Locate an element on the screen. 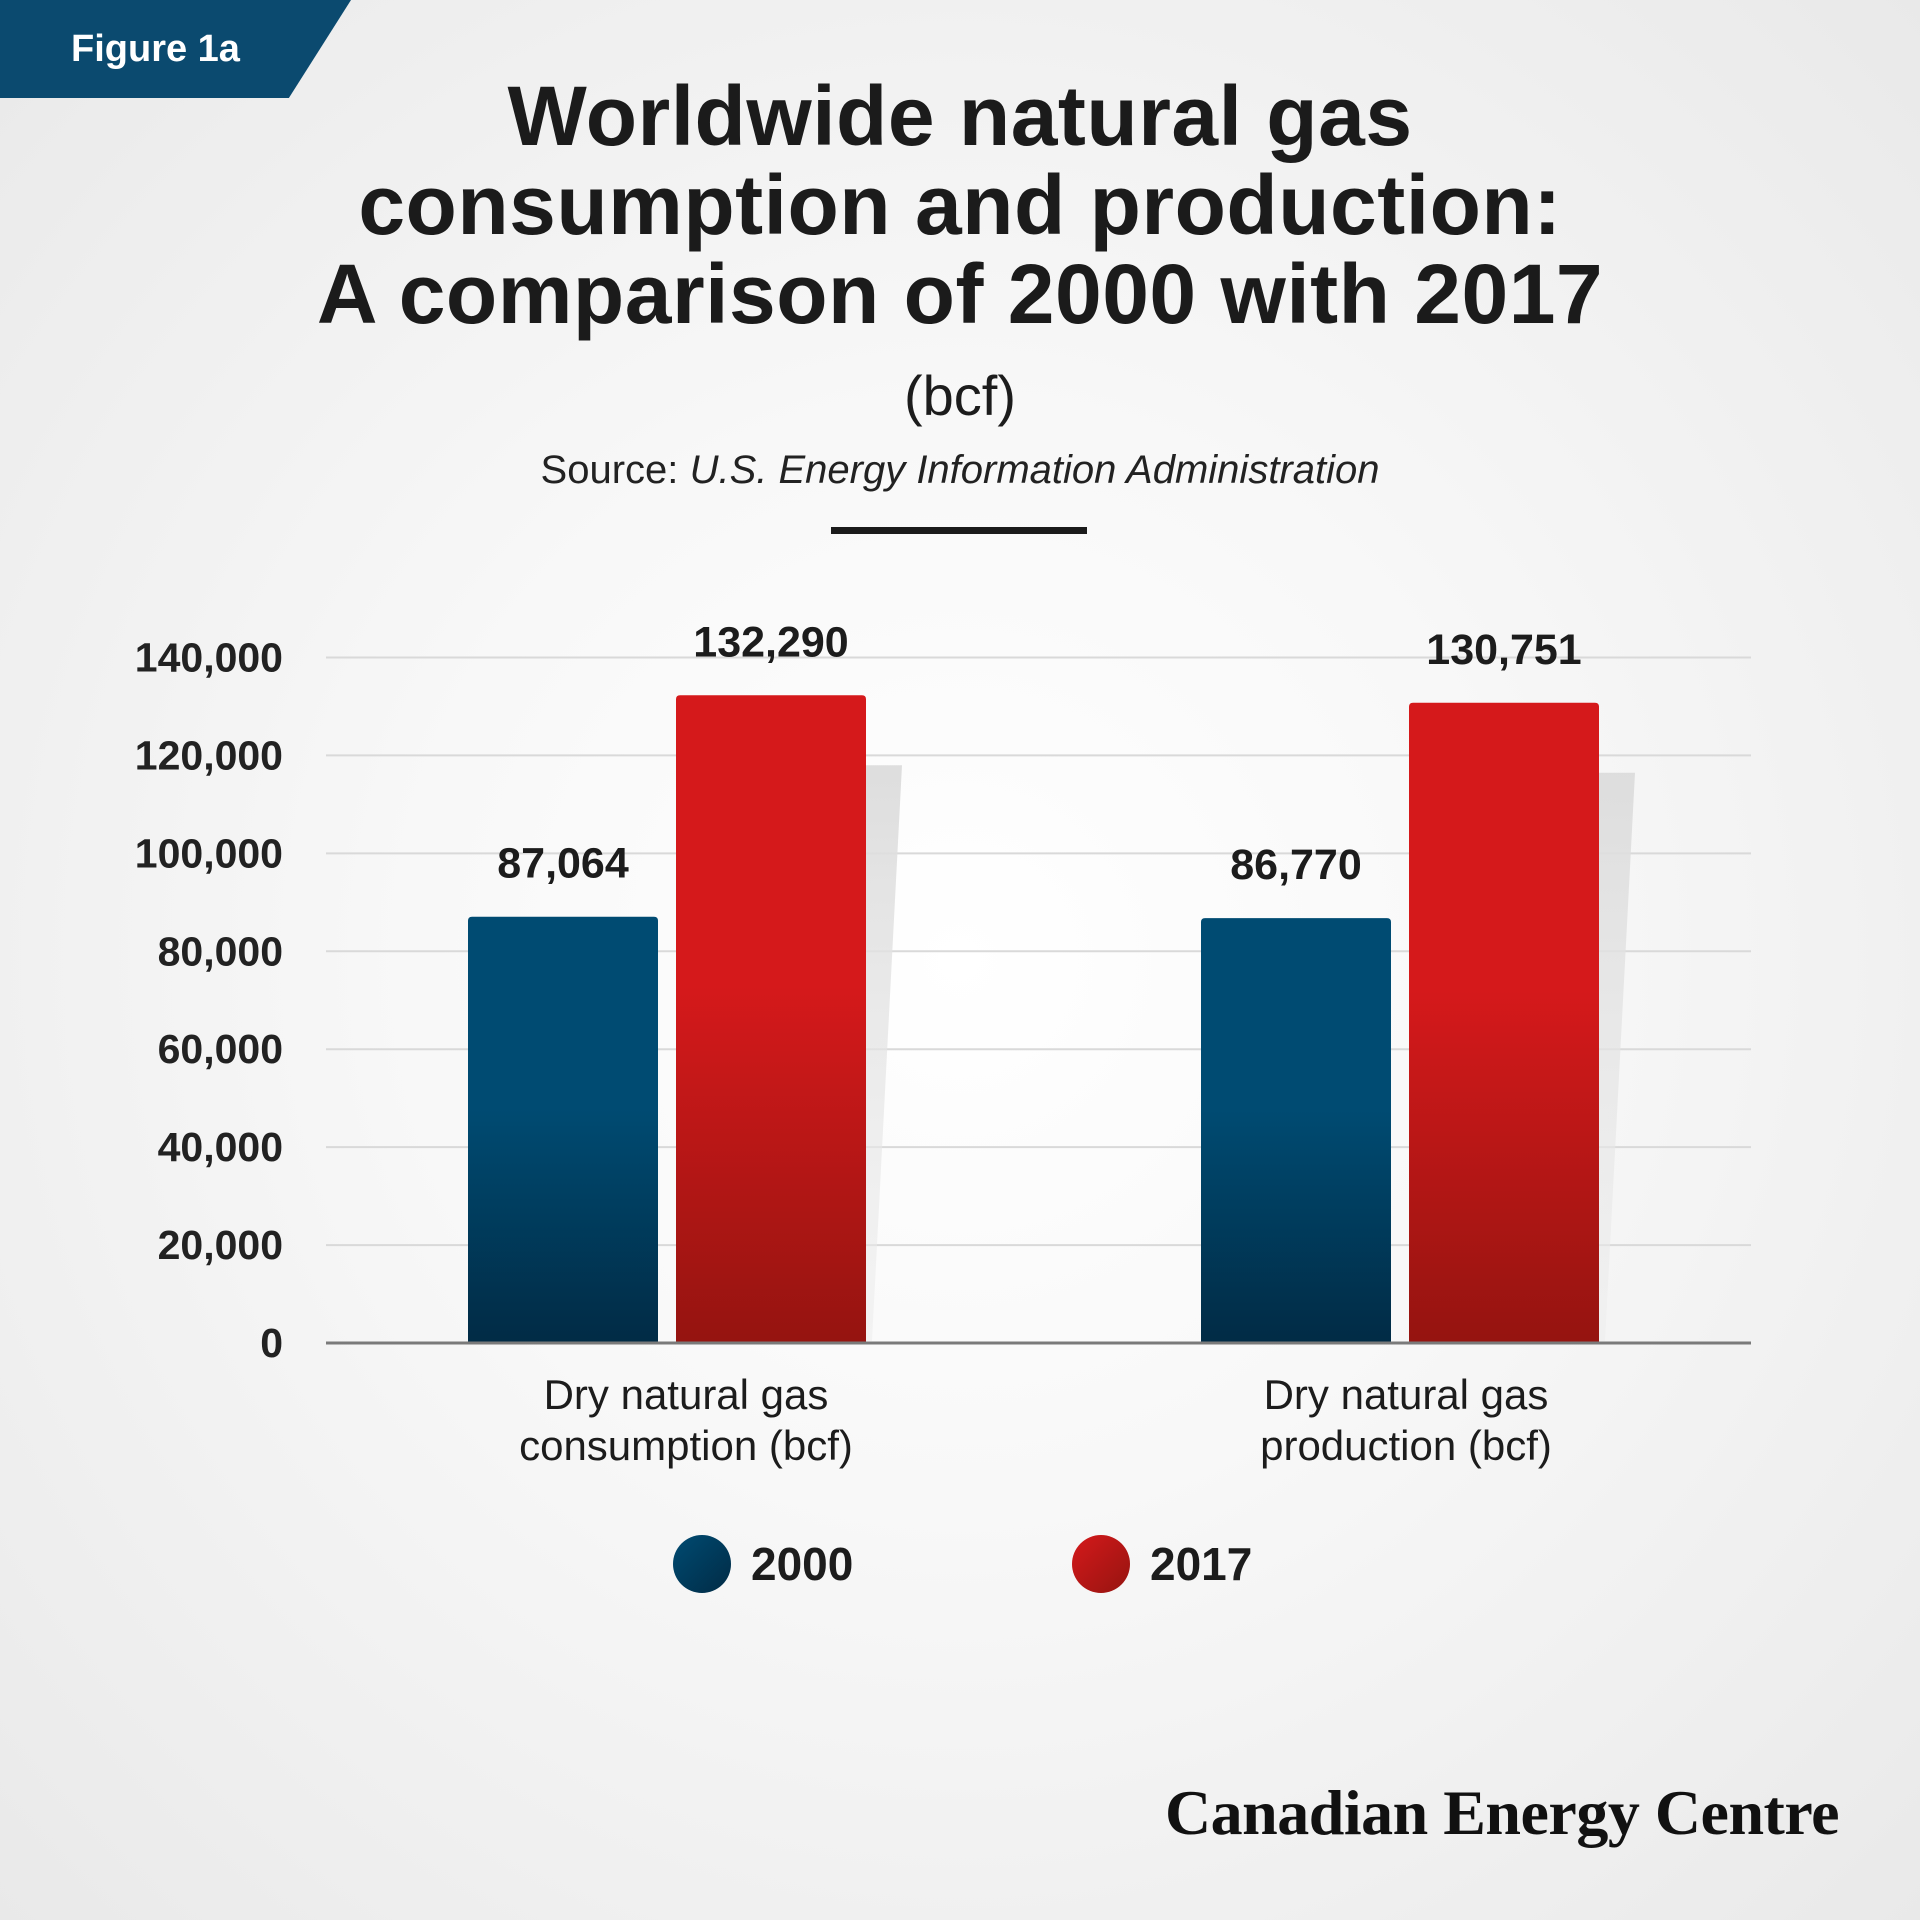 The width and height of the screenshot is (1920, 1920). y-tick-label: 100,000 is located at coordinates (209, 853).